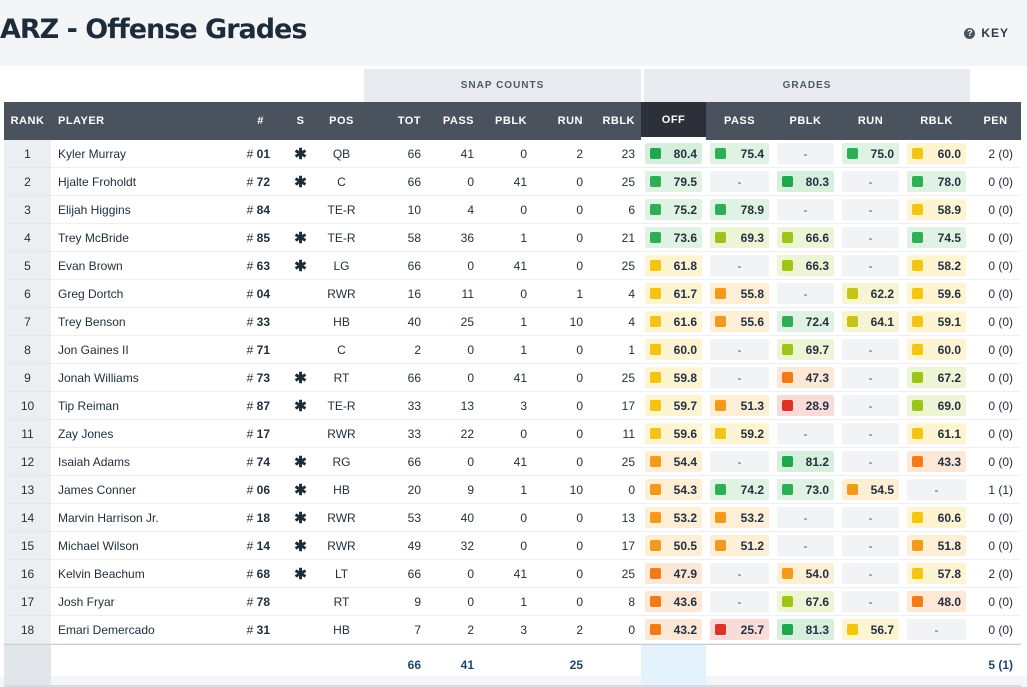 This screenshot has width=1027, height=687. I want to click on snaps-pass: 2, so click(453, 630).